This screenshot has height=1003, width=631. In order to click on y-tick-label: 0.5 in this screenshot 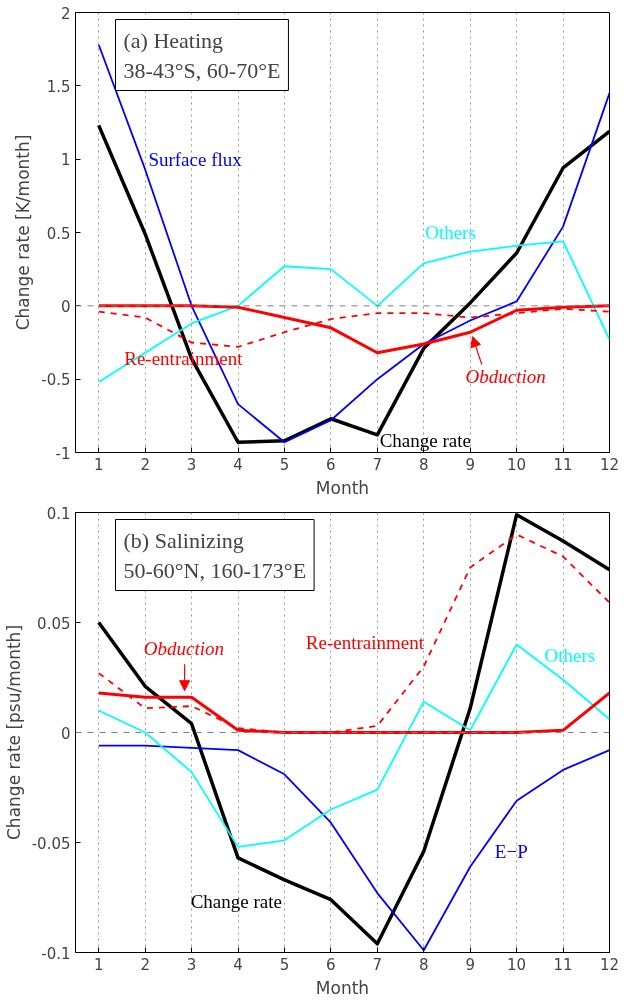, I will do `click(58, 233)`.